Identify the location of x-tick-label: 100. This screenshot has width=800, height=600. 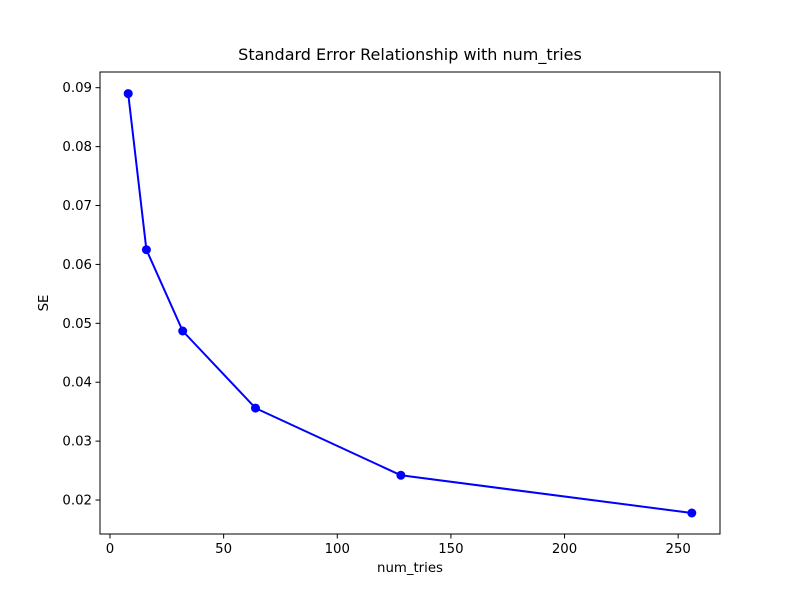
(337, 549).